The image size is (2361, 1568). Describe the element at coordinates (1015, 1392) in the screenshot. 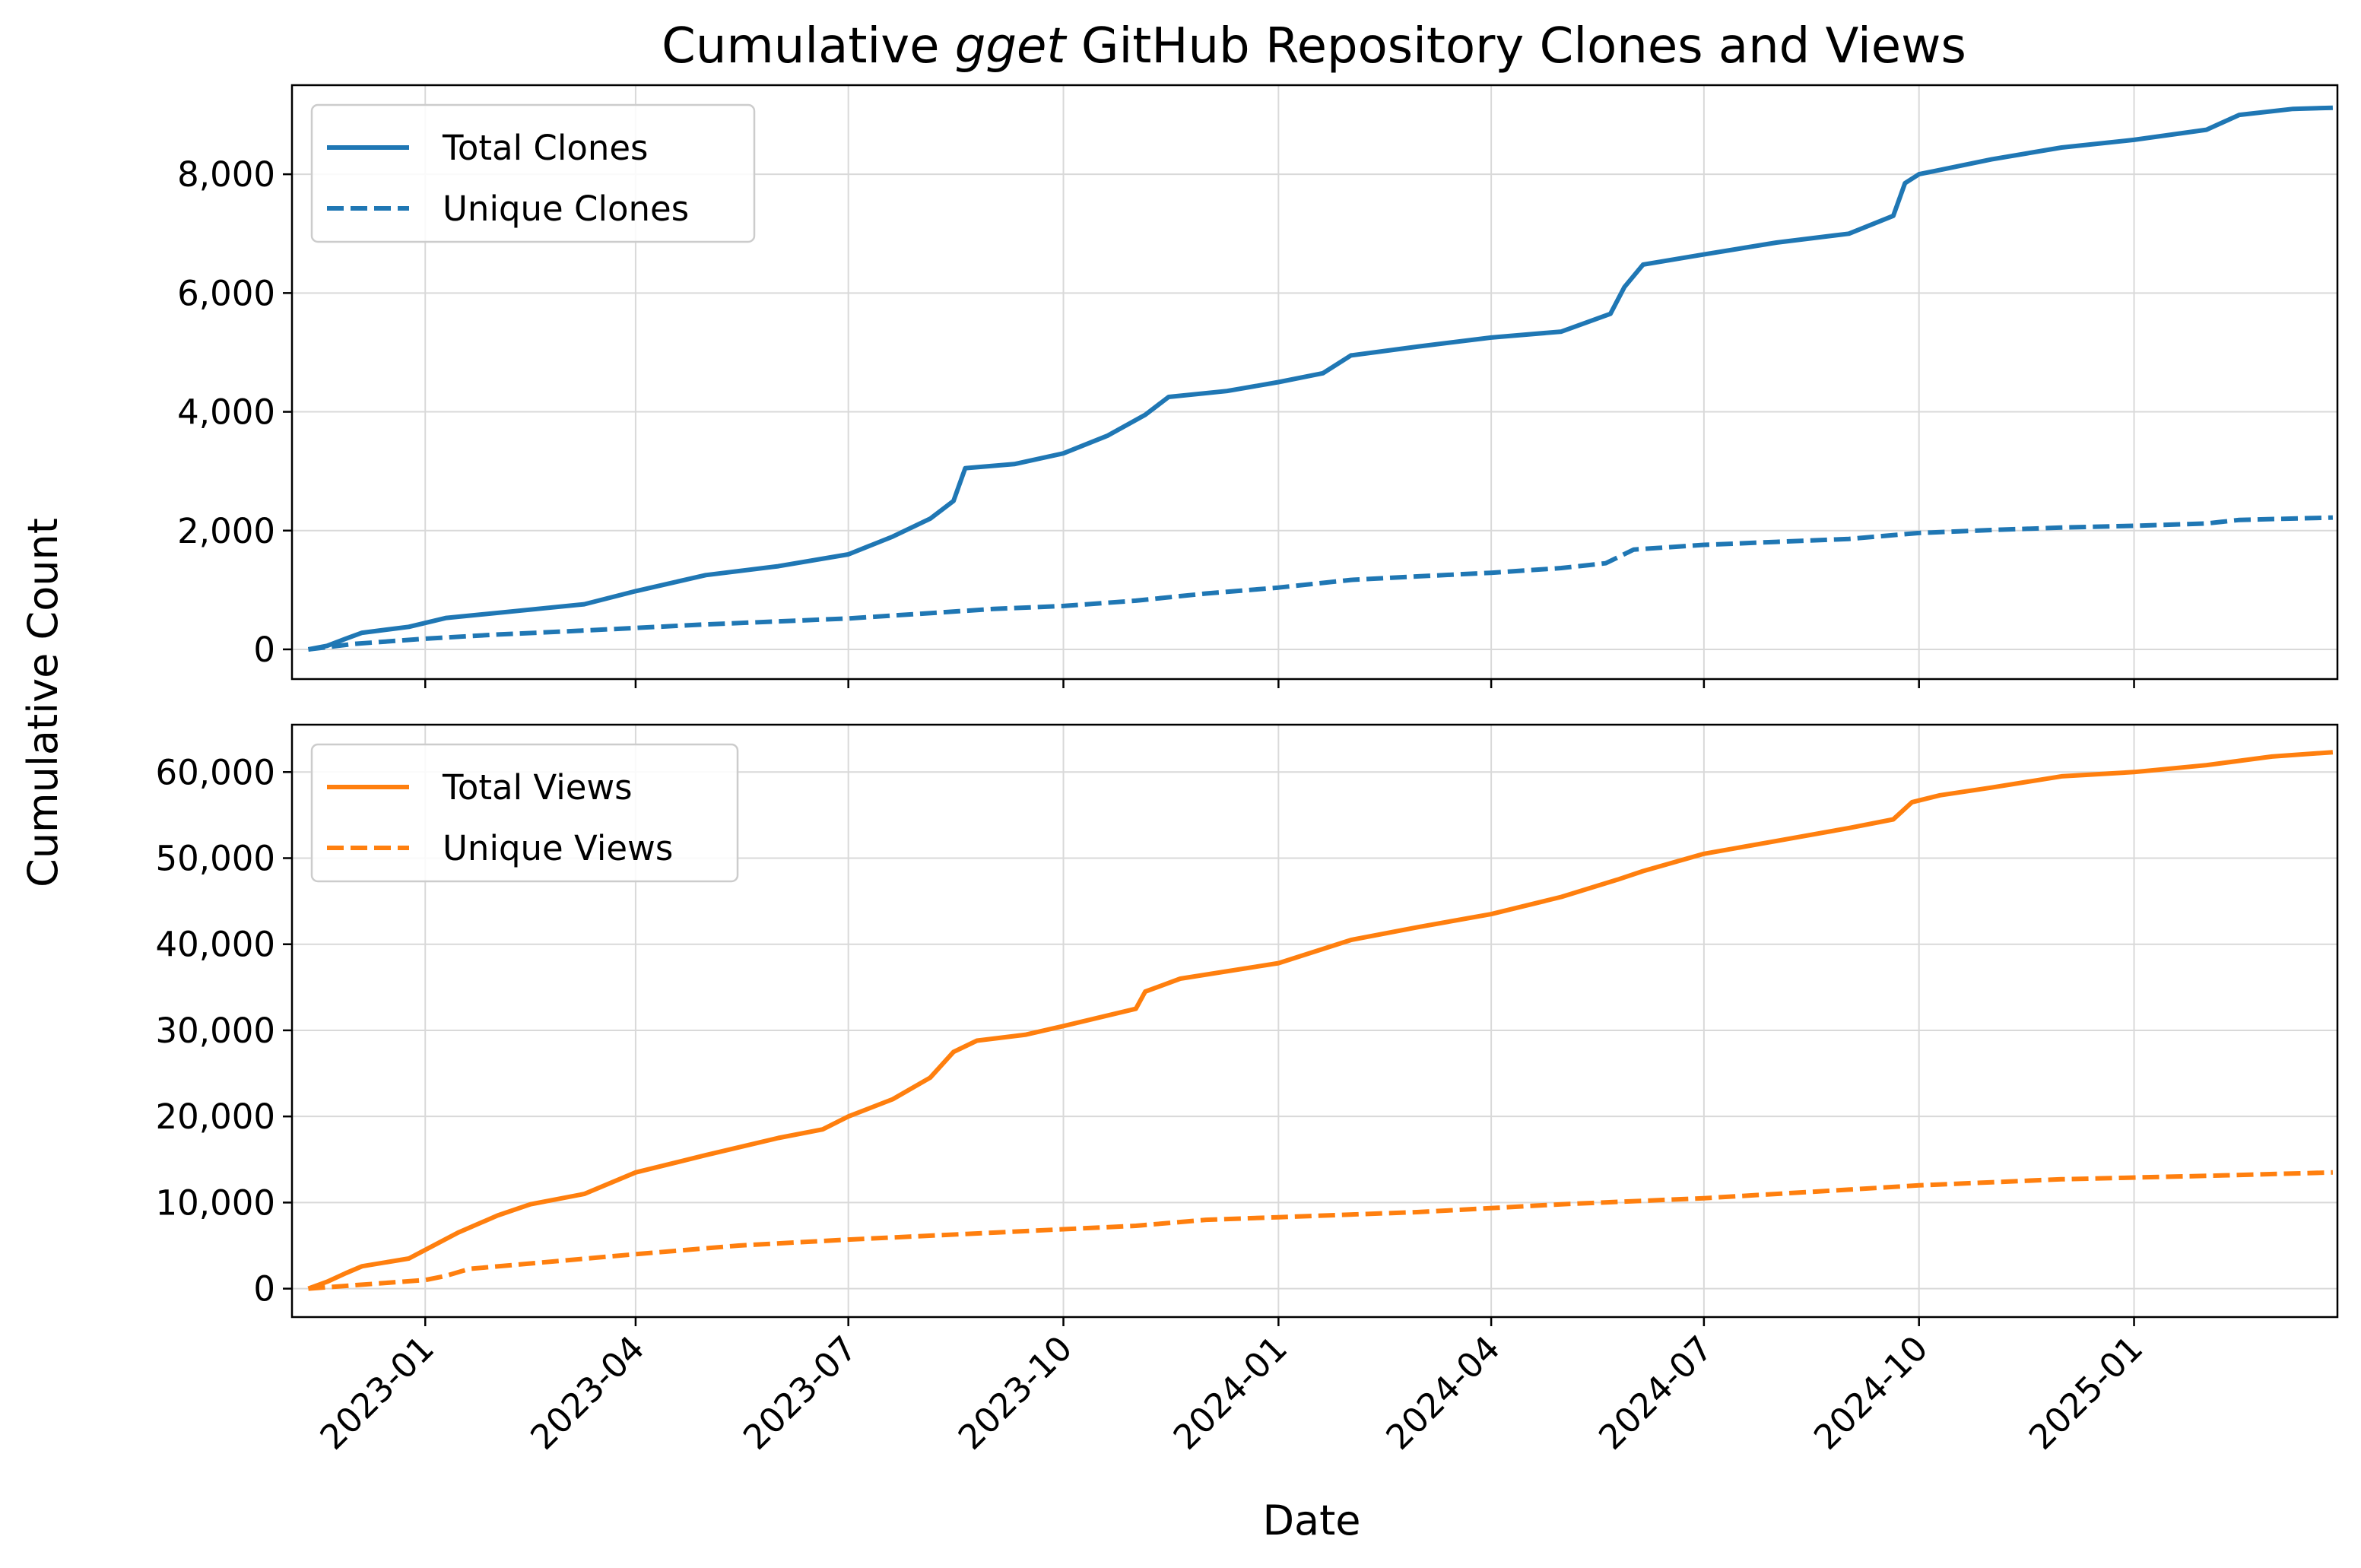

I see `x-tick-label: 2023-10` at that location.